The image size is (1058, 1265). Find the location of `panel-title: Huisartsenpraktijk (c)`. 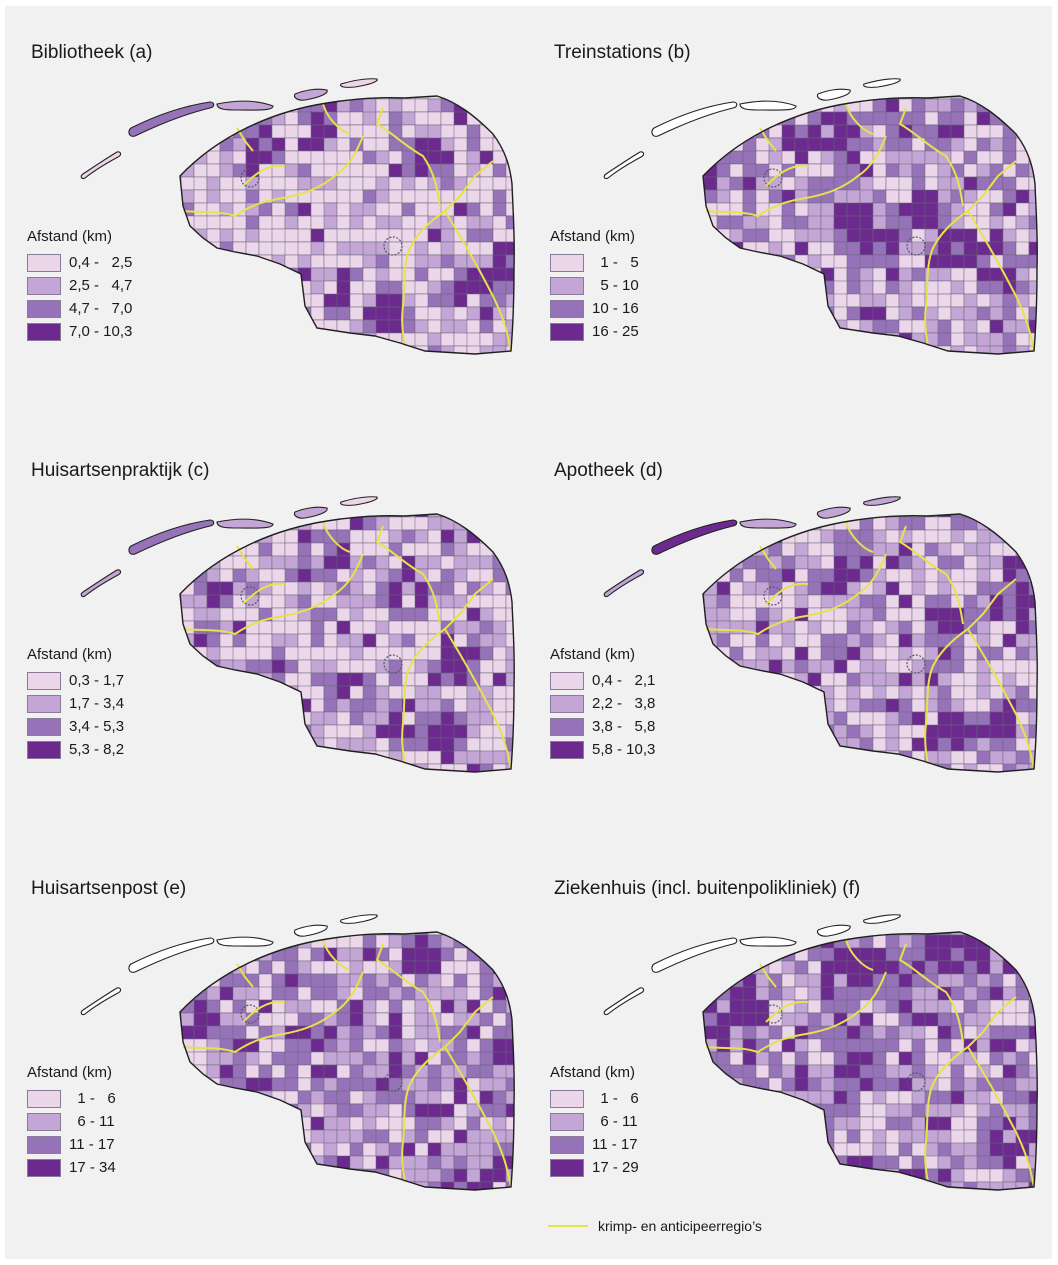

panel-title: Huisartsenpraktijk (c) is located at coordinates (120, 470).